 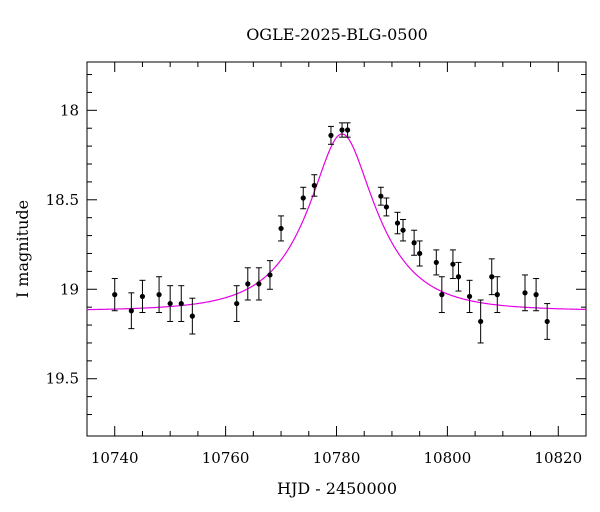 What do you see at coordinates (62, 200) in the screenshot?
I see `y-tick-label: 18.5` at bounding box center [62, 200].